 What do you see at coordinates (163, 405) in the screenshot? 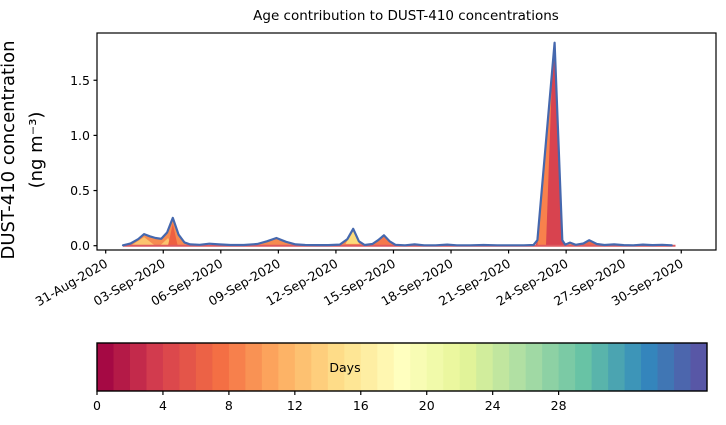
I see `colorbar-tick-label: 4` at bounding box center [163, 405].